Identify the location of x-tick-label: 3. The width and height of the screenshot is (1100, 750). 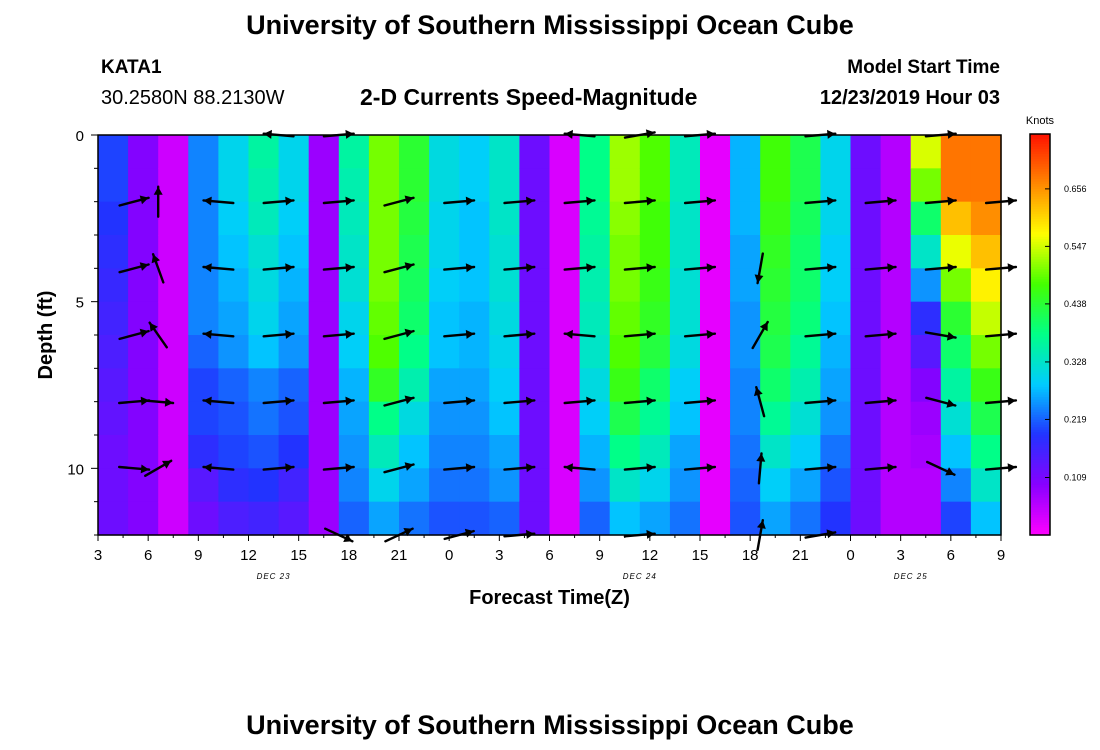
(900, 555).